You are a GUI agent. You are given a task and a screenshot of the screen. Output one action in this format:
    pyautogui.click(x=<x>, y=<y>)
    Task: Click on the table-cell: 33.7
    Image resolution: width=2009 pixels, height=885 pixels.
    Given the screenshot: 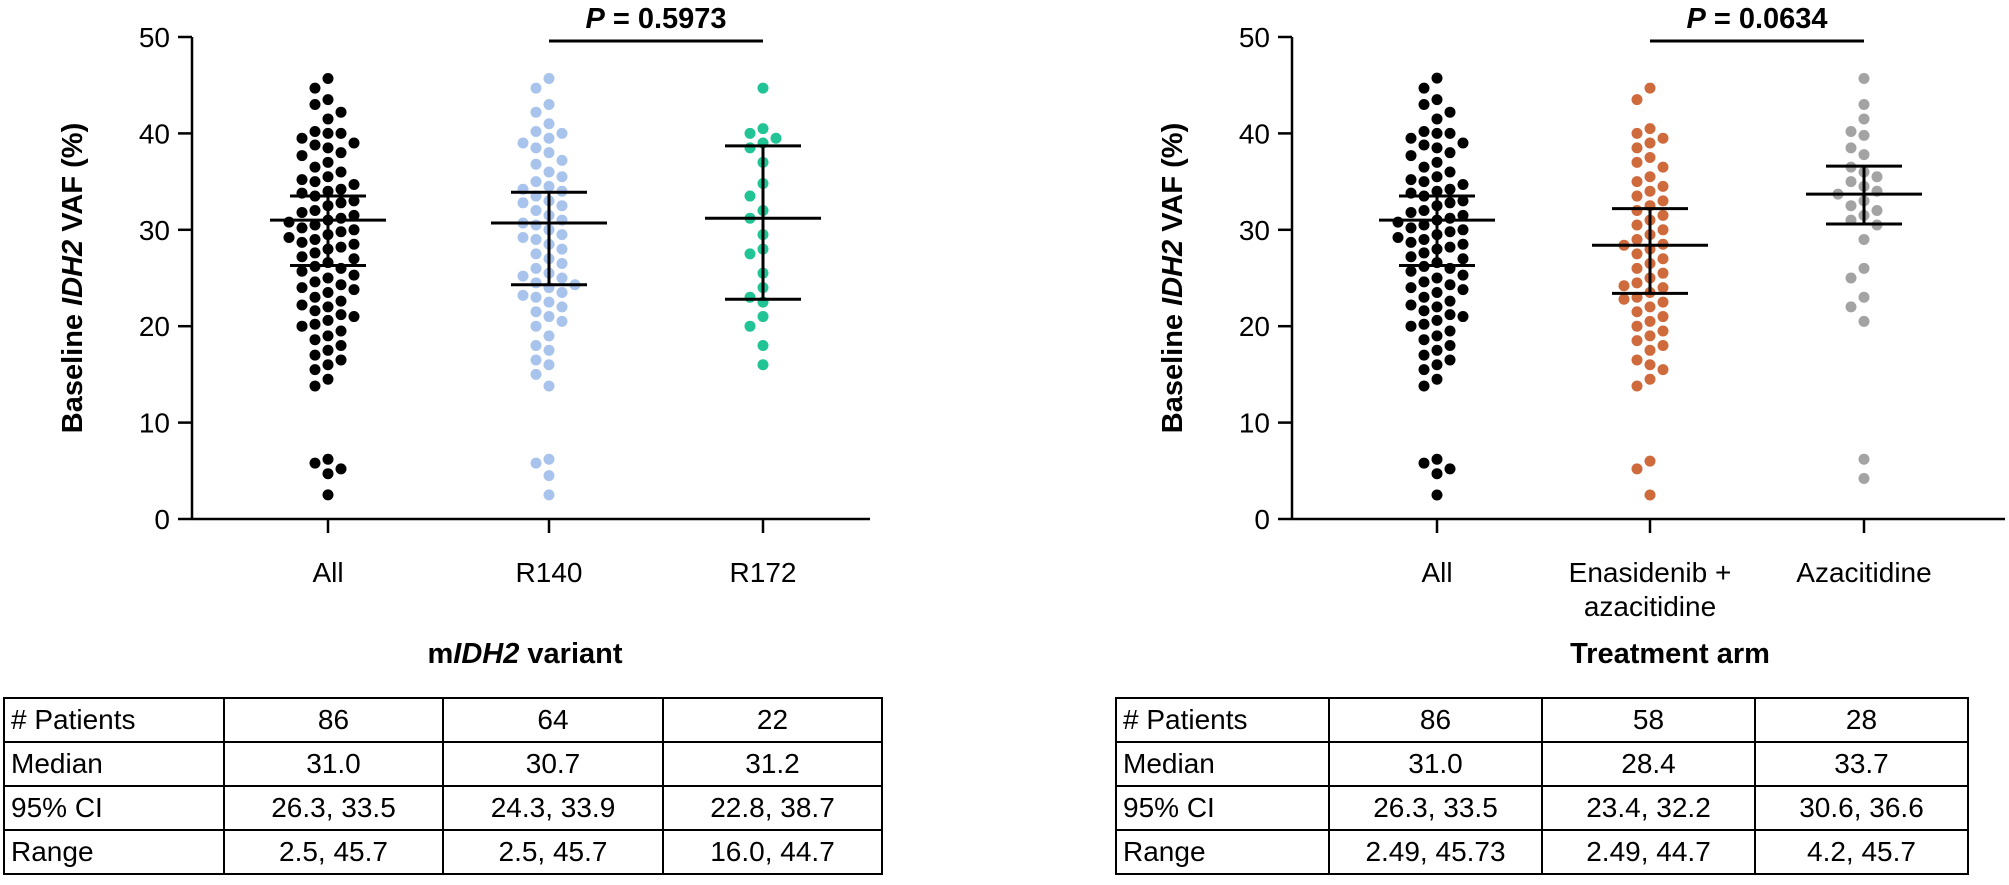 What is the action you would take?
    pyautogui.click(x=1861, y=764)
    